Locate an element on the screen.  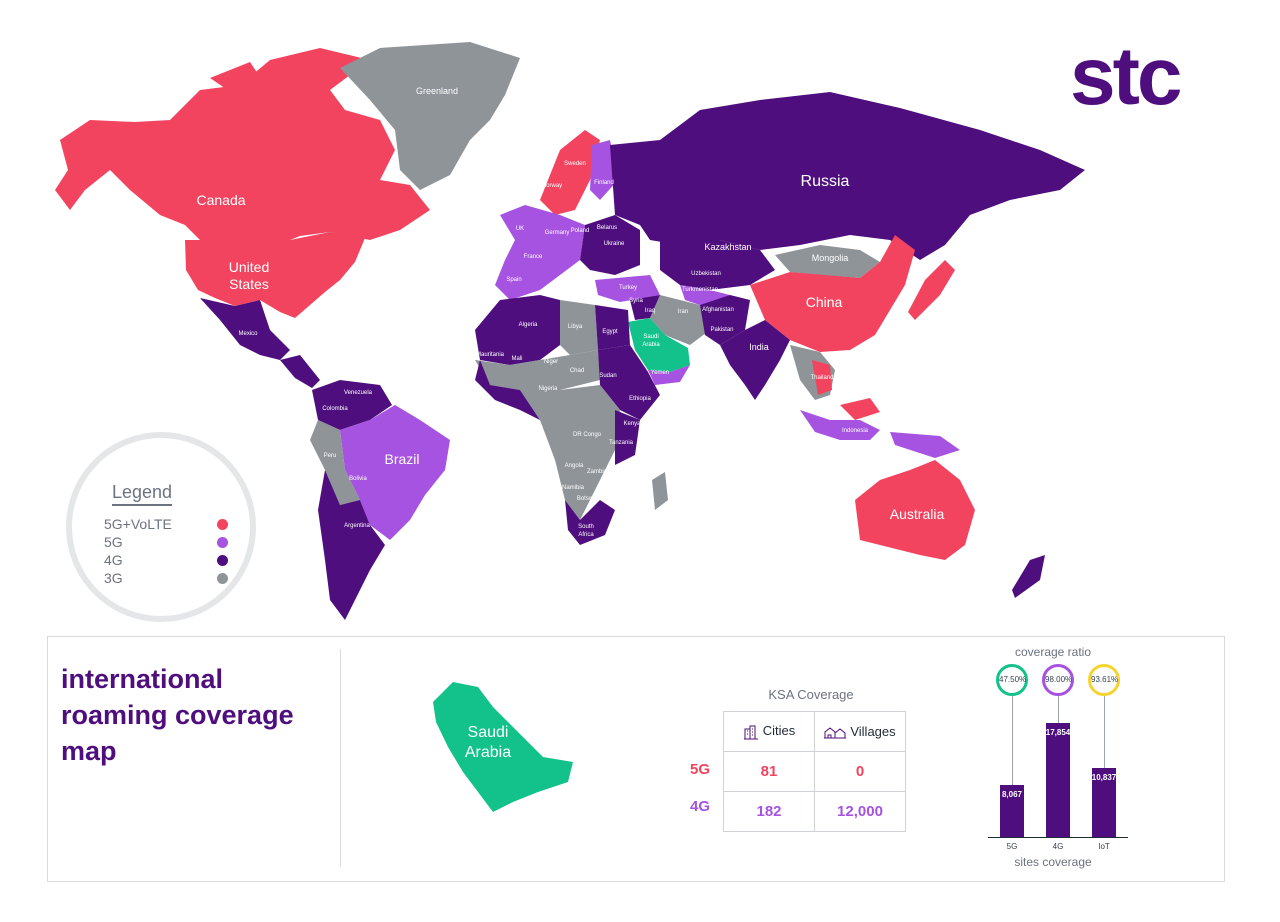
country-thailand is located at coordinates (822, 377).